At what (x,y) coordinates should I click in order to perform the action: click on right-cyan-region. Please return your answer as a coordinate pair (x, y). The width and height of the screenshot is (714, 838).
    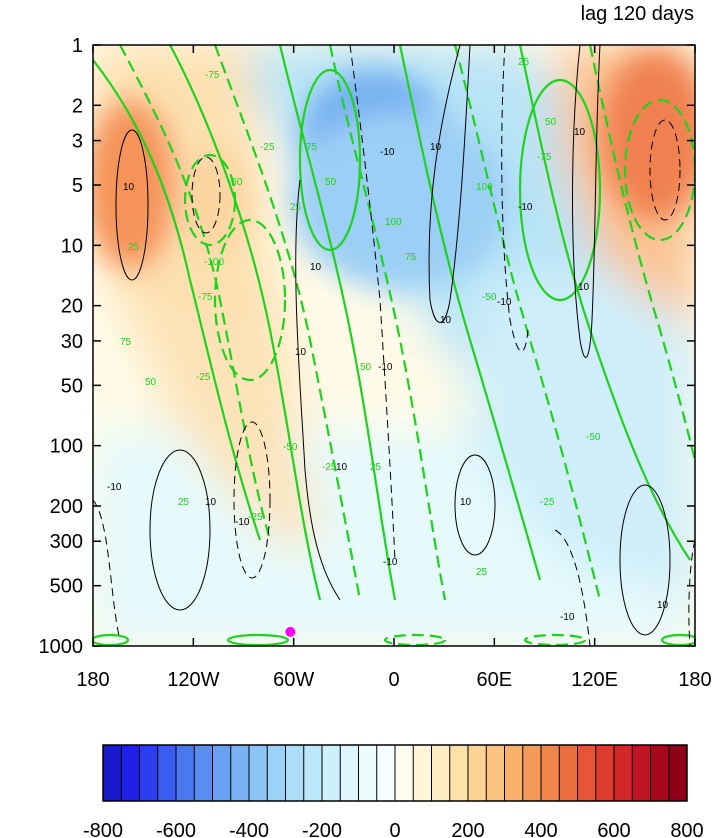
    Looking at the image, I should click on (582, 430).